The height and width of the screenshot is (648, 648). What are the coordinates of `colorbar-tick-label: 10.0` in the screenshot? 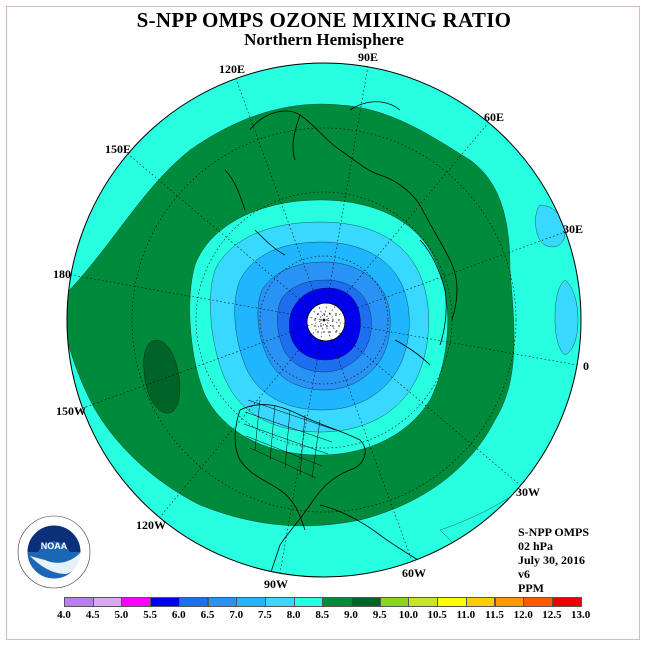 It's located at (408, 615).